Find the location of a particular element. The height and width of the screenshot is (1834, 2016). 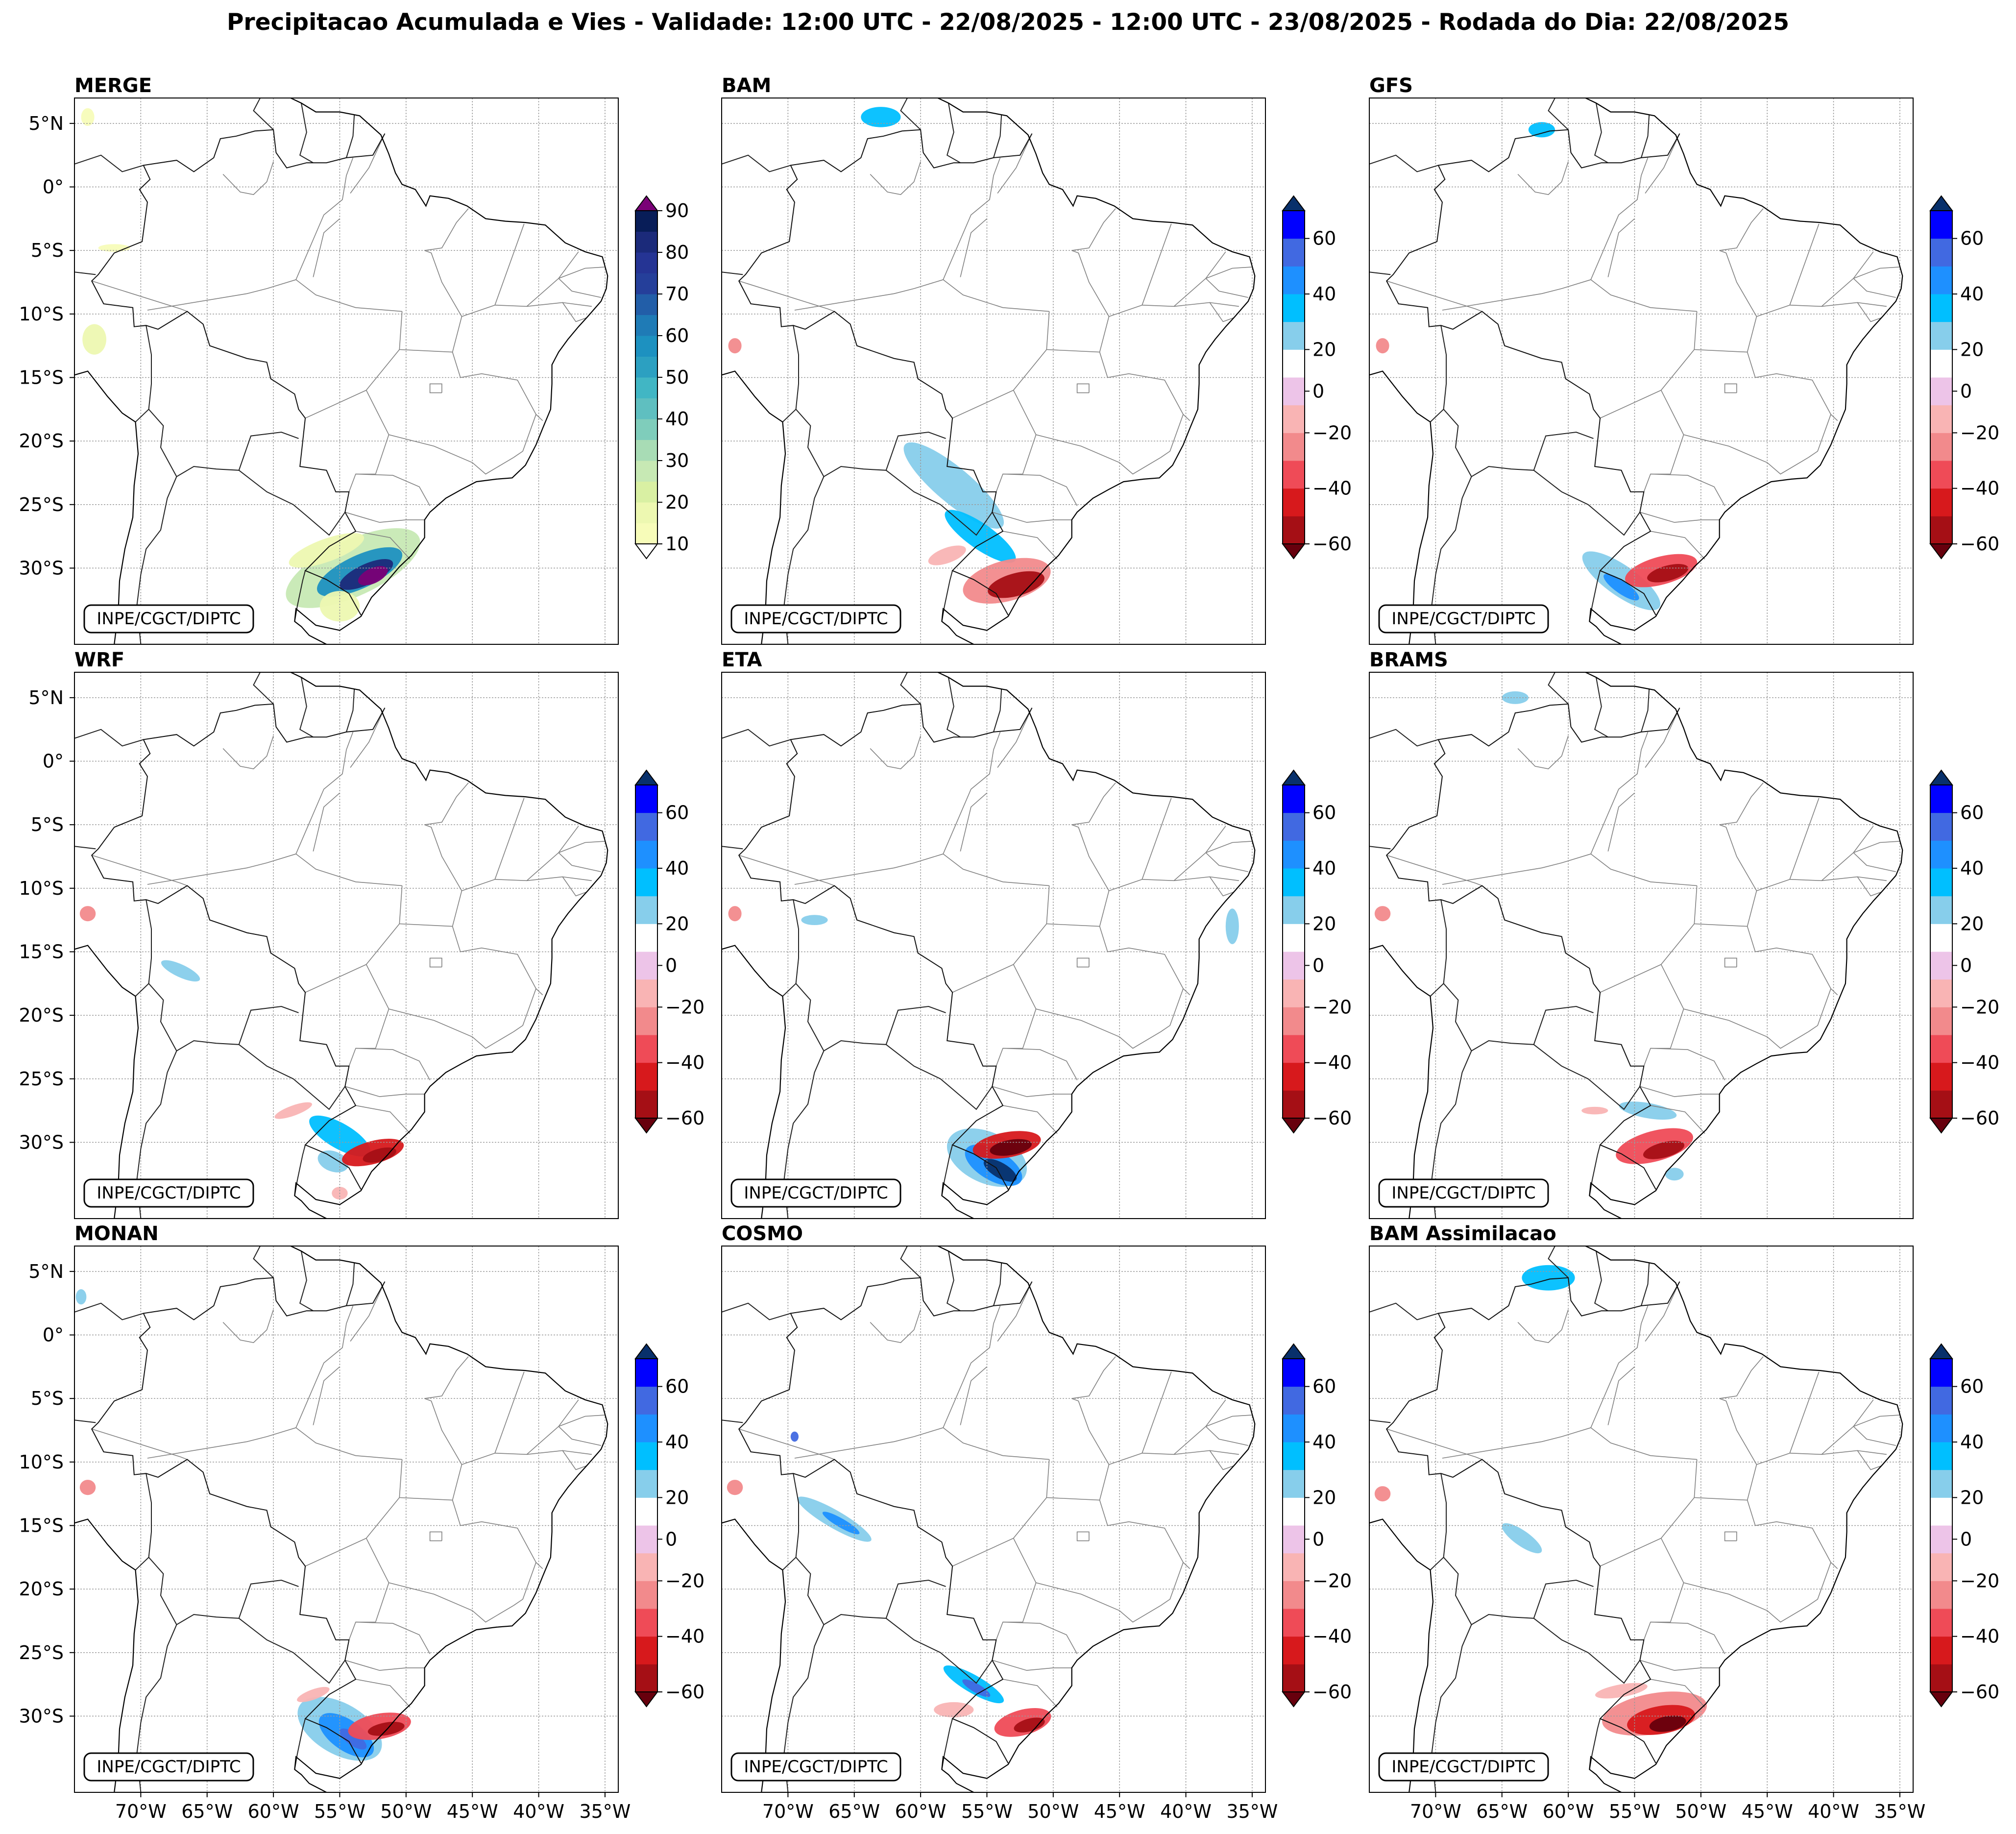

lon-tick-label: 45°W is located at coordinates (1767, 1812).